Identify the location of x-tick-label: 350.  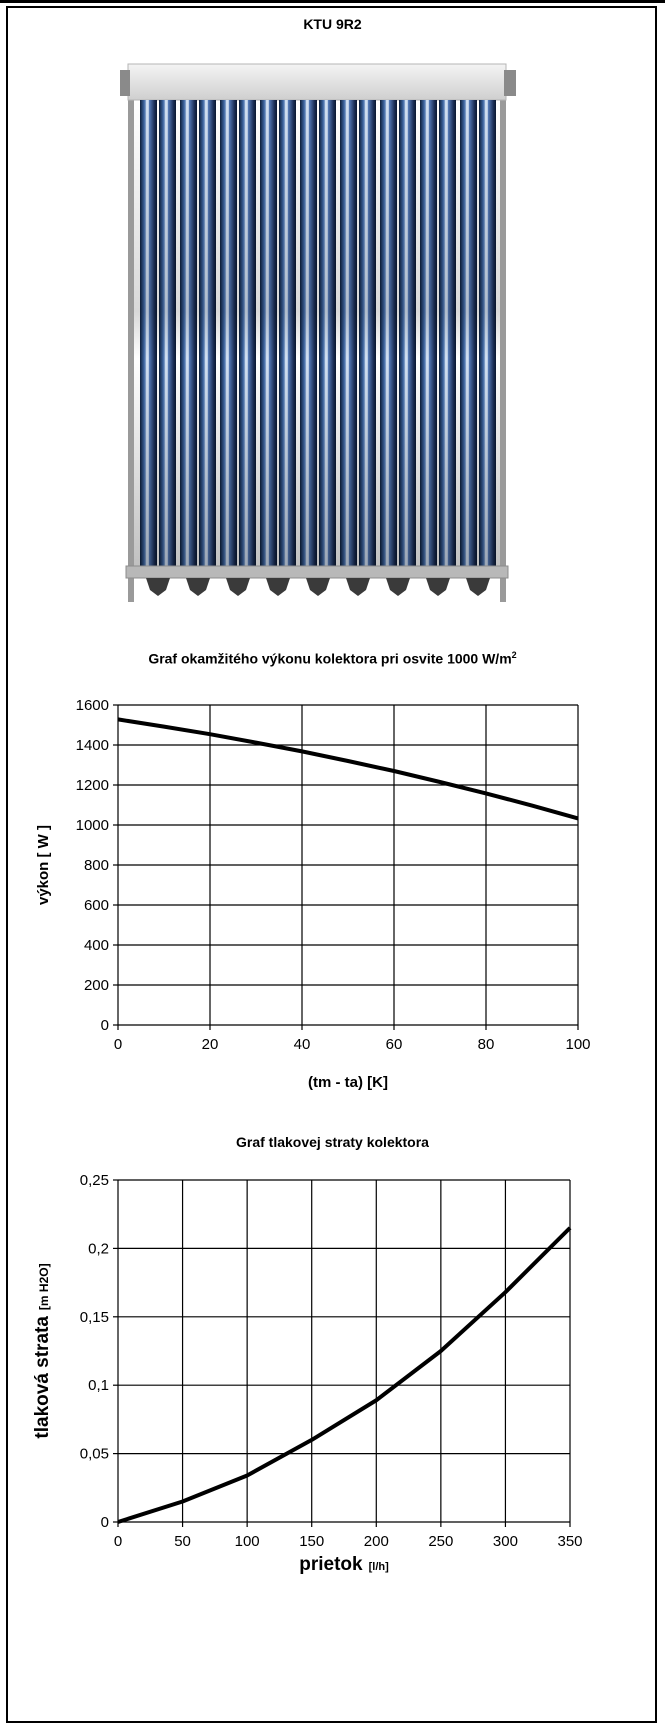
(569, 1541).